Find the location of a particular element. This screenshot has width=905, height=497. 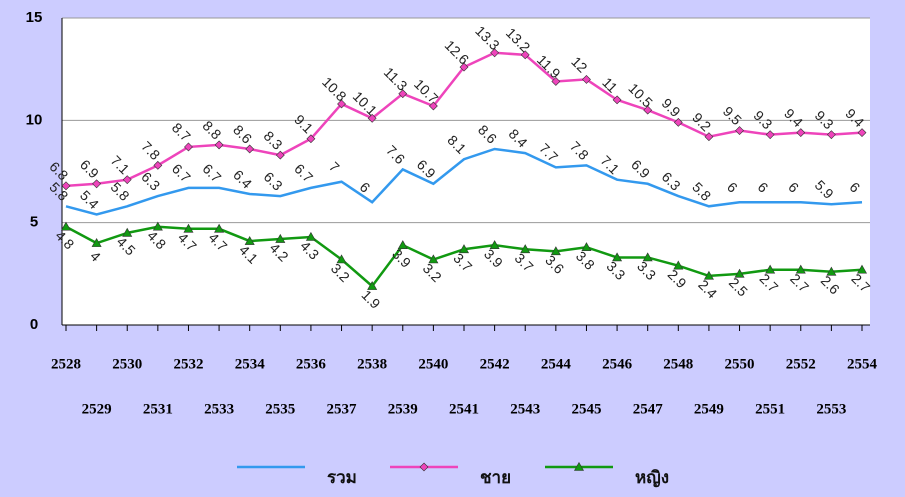

x-tick-label: 2546 is located at coordinates (617, 364).